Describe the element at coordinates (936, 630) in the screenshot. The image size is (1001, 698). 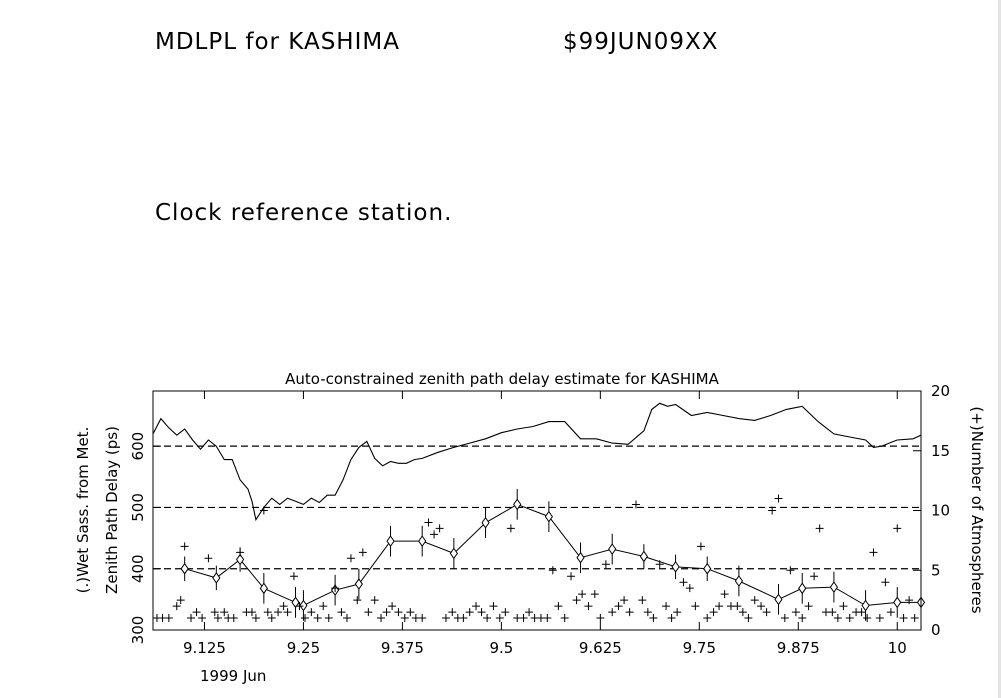
I see `y-tick-label-right: 0` at that location.